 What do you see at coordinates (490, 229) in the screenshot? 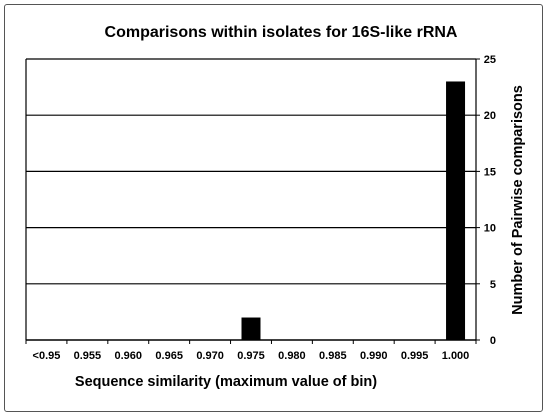
I see `y-tick-label-2: 10` at bounding box center [490, 229].